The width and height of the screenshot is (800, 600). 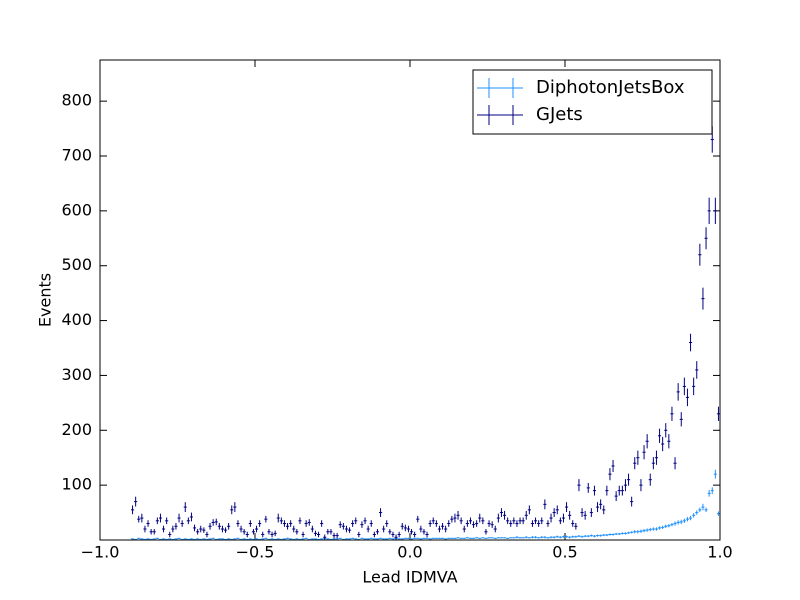 I want to click on y-tick-label: 100, so click(x=76, y=484).